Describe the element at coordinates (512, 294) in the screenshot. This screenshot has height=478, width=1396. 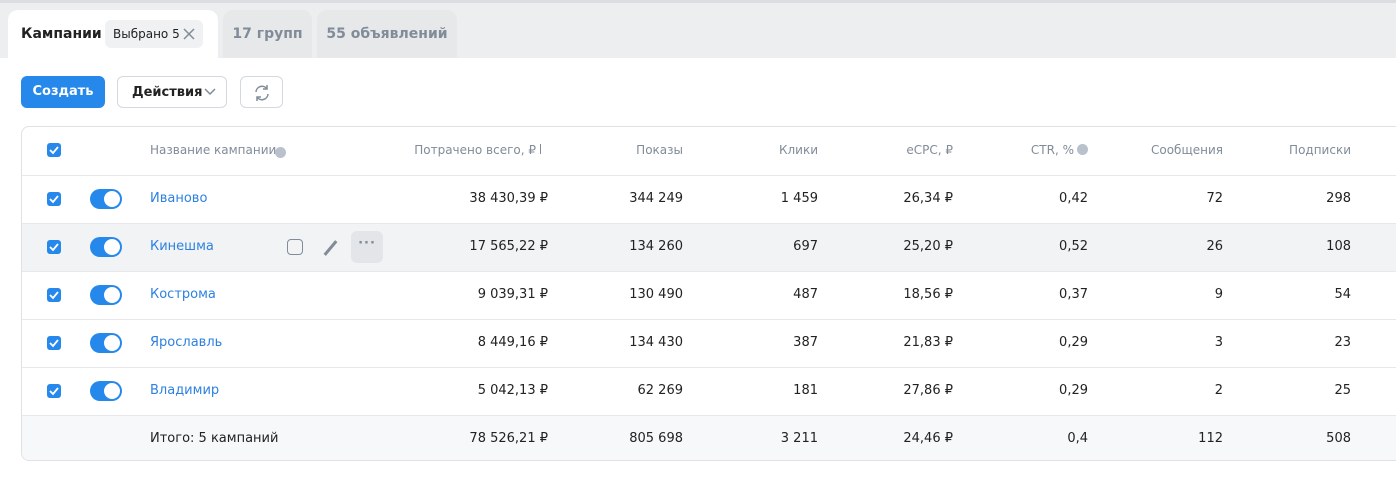
I see `cell-value: 9 039,31 ₽` at that location.